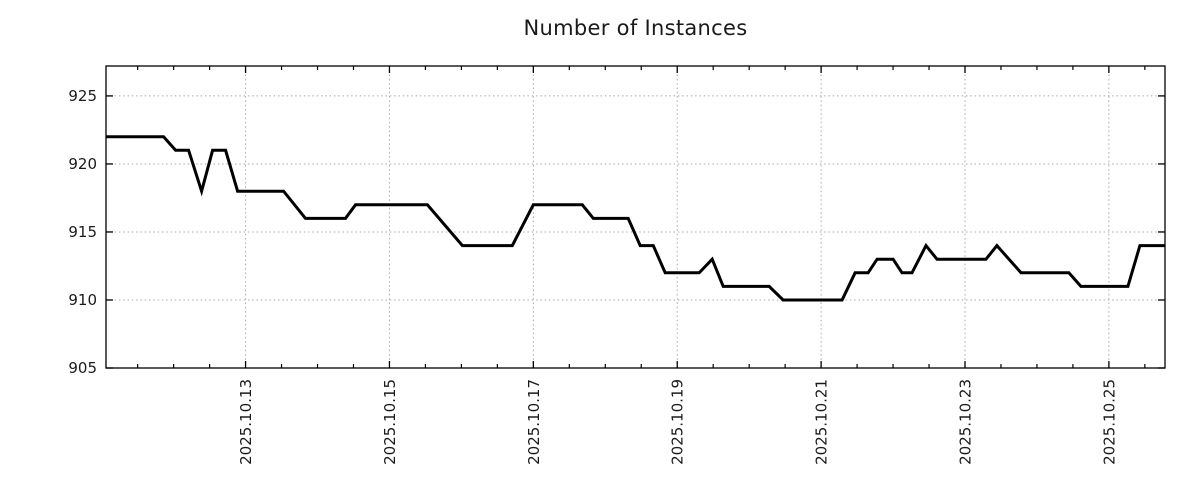  Describe the element at coordinates (635, 28) in the screenshot. I see `chart-title: Number of Instances` at that location.